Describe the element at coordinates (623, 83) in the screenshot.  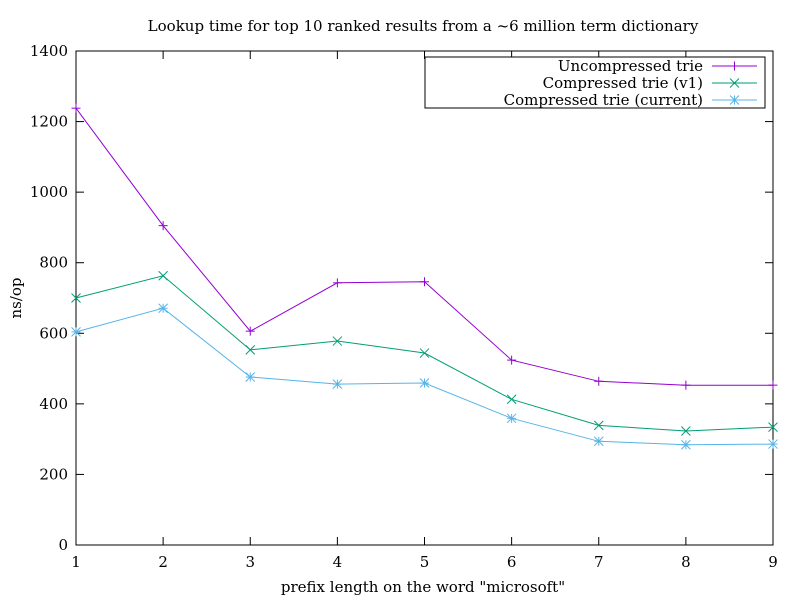
I see `legend-label: Compressed trie (v1)` at that location.